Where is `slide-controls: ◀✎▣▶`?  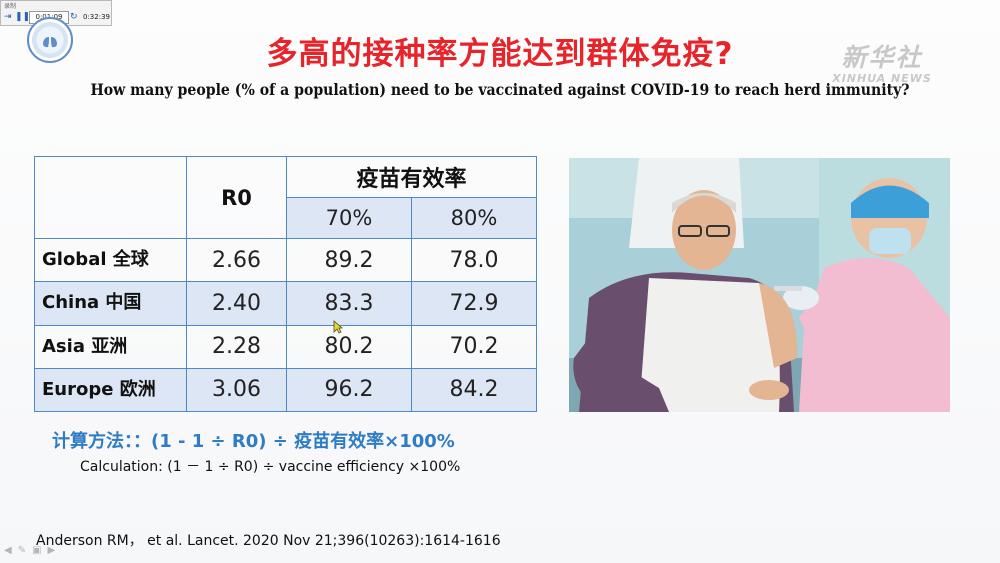 slide-controls: ◀✎▣▶ is located at coordinates (32, 550).